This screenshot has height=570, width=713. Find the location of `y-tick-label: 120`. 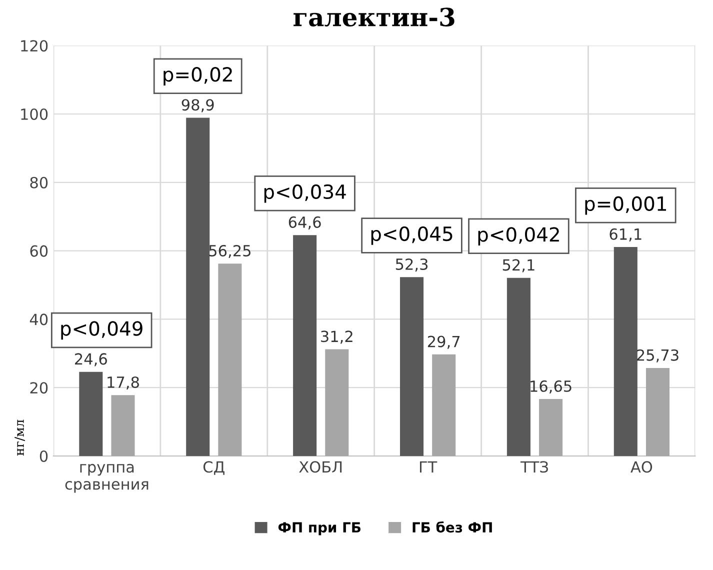

y-tick-label: 120 is located at coordinates (34, 46).